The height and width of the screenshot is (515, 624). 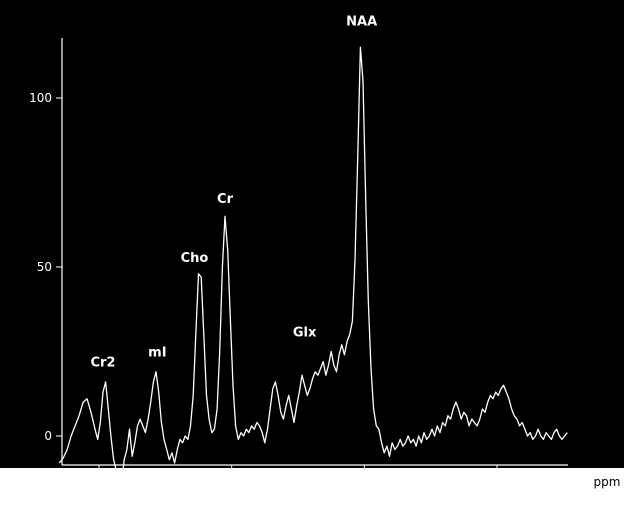 I want to click on x-tick-label: 4, so click(x=99, y=482).